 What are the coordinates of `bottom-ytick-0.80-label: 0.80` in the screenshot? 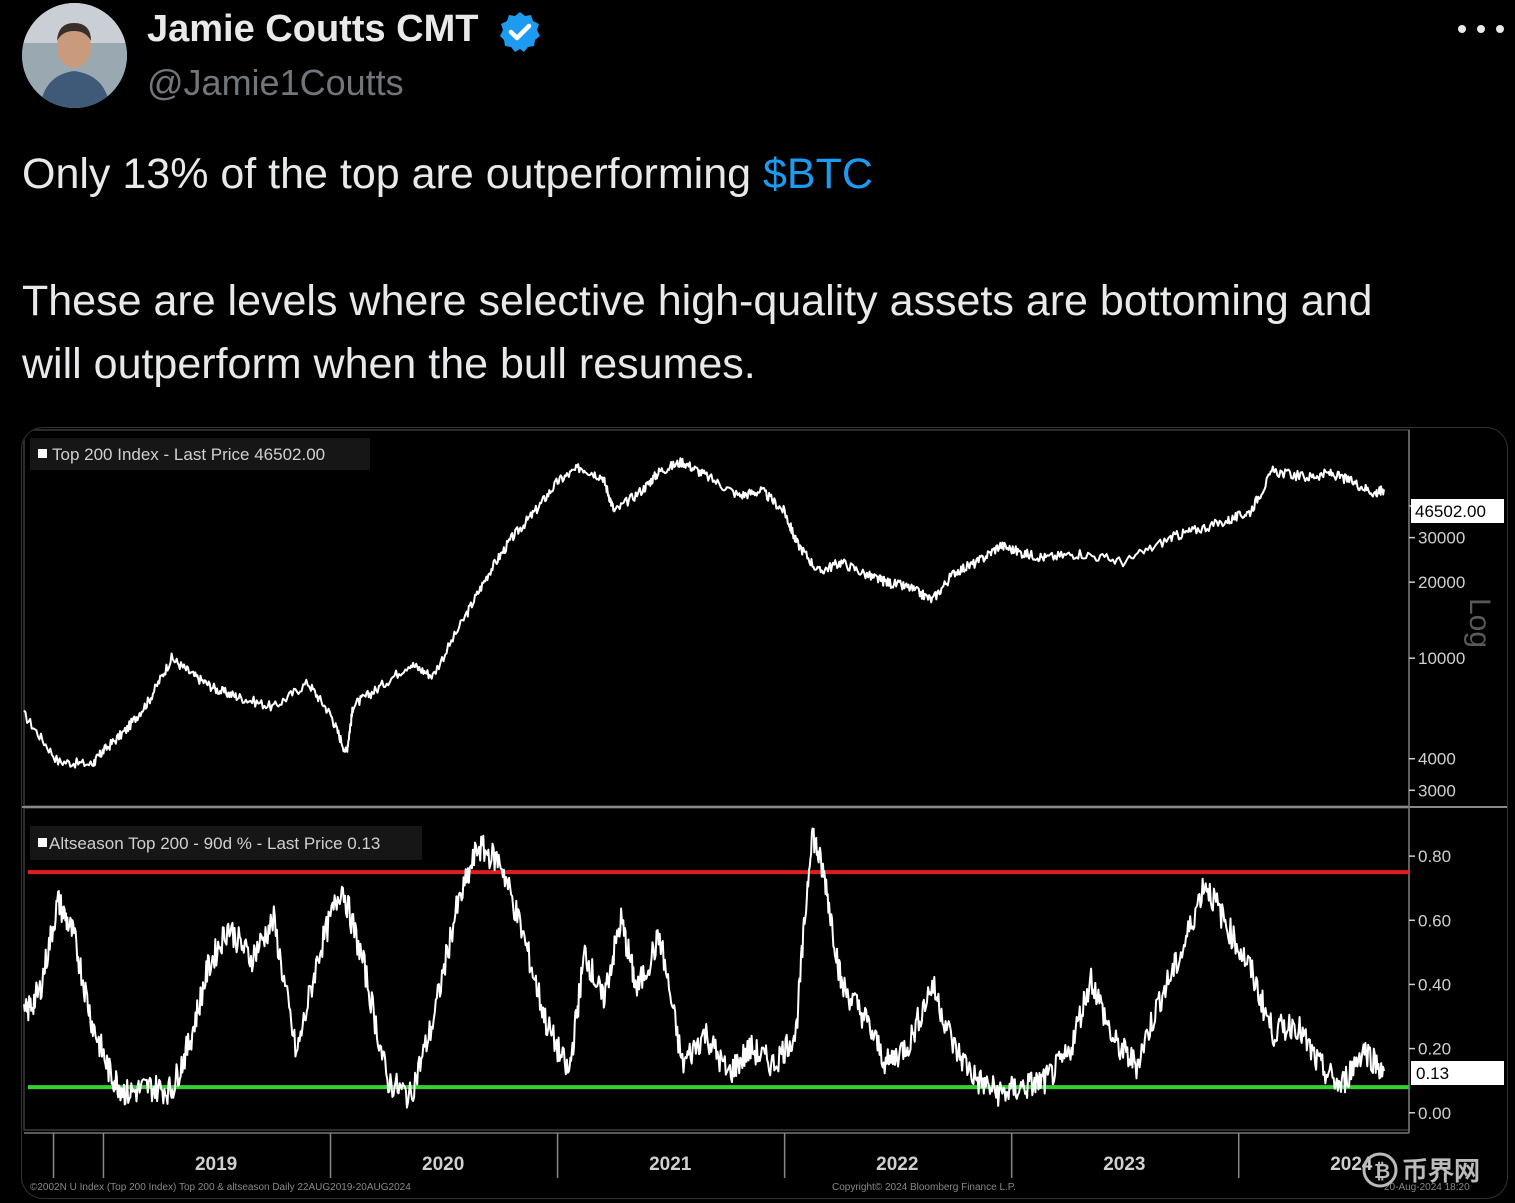 It's located at (1434, 856).